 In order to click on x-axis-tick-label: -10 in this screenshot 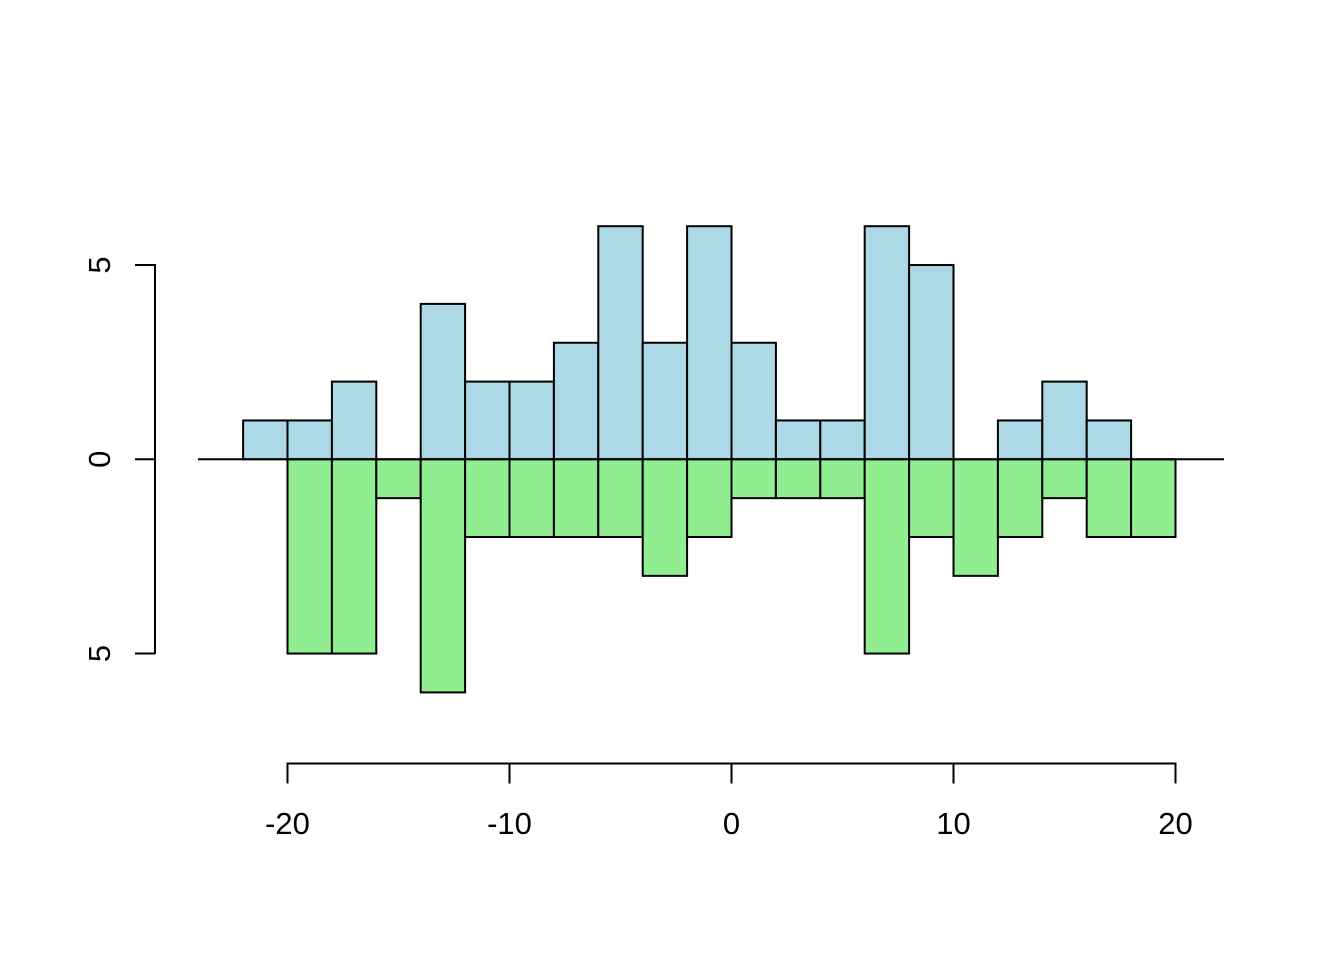, I will do `click(509, 823)`.